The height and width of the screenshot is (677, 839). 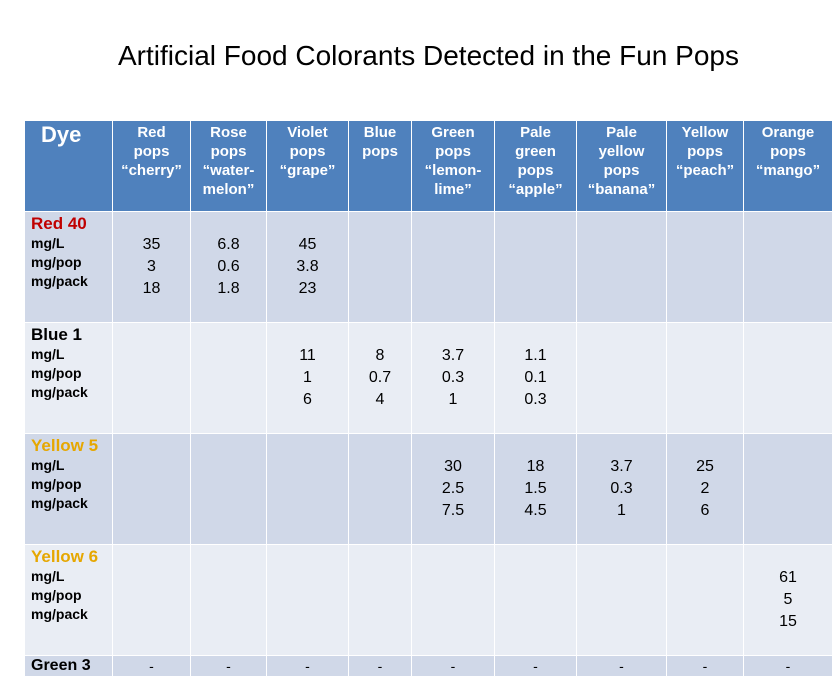 I want to click on column-header-line: green, so click(x=535, y=151).